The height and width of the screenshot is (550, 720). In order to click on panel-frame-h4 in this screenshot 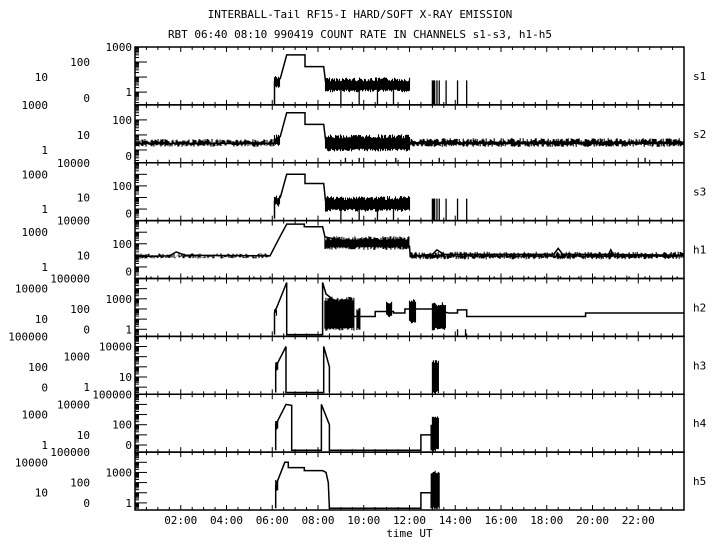, I will do `click(409, 423)`.